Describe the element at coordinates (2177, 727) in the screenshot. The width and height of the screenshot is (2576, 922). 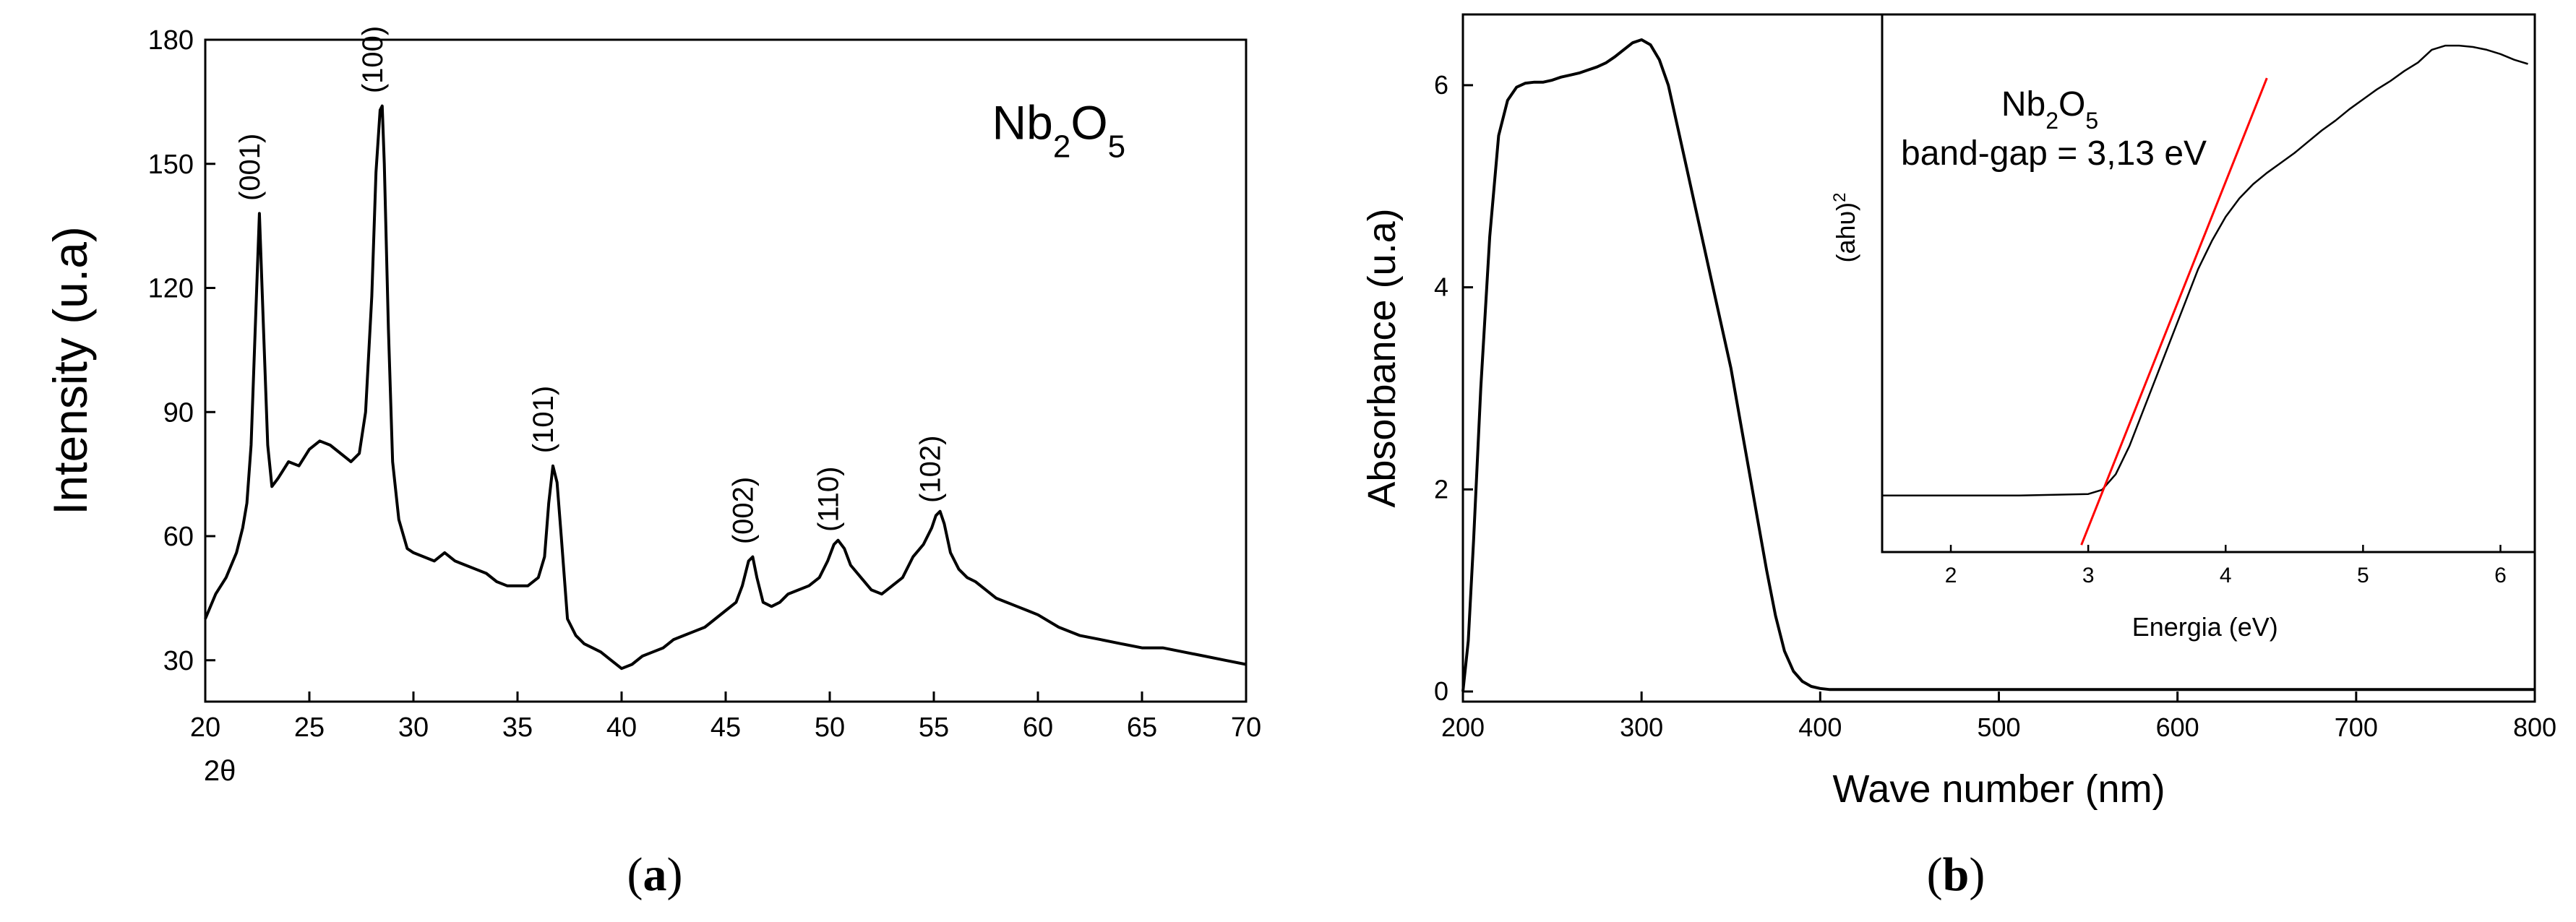
I see `panel-b-x-tick-label: 600` at that location.